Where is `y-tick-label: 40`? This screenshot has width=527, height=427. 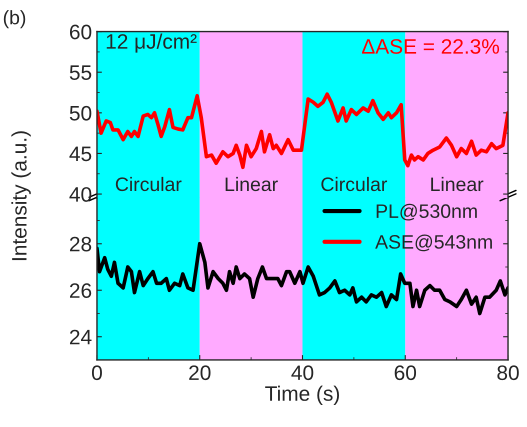
y-tick-label: 40 is located at coordinates (80, 194).